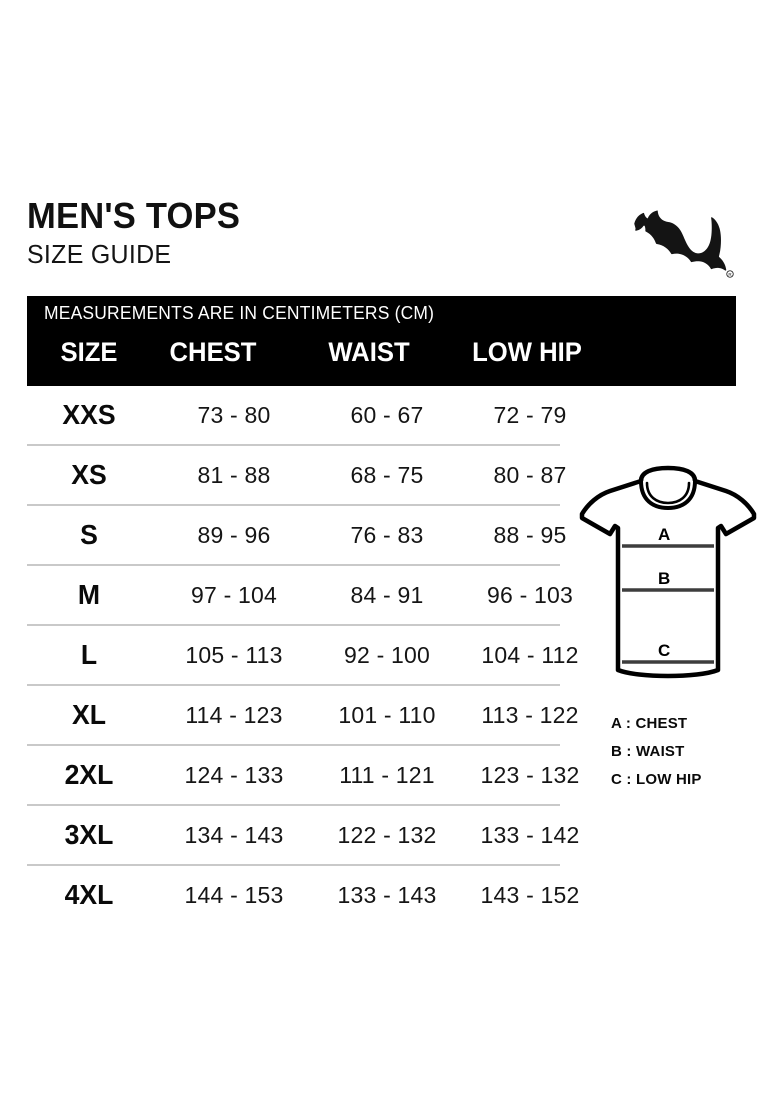 The height and width of the screenshot is (1100, 762). What do you see at coordinates (234, 835) in the screenshot?
I see `cell-chest: 134 - 143` at bounding box center [234, 835].